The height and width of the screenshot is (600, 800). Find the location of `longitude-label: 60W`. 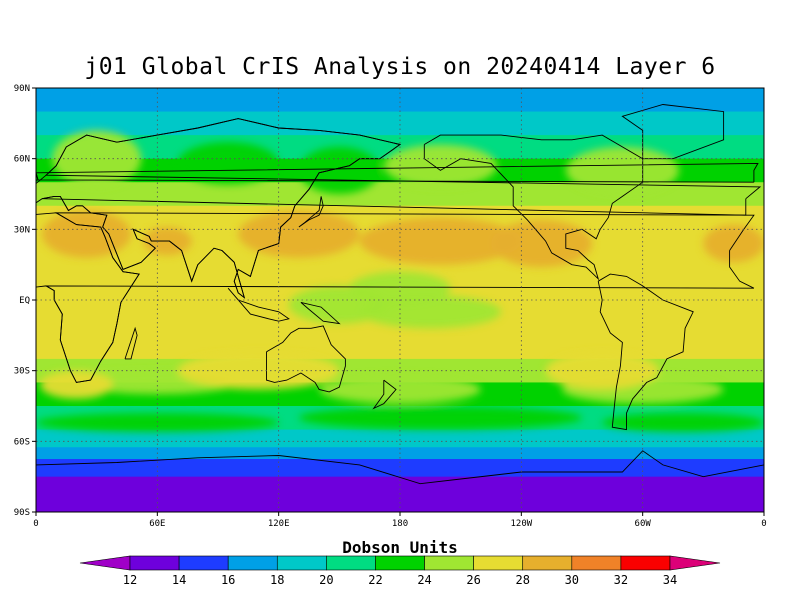

longitude-label: 60W is located at coordinates (643, 524).